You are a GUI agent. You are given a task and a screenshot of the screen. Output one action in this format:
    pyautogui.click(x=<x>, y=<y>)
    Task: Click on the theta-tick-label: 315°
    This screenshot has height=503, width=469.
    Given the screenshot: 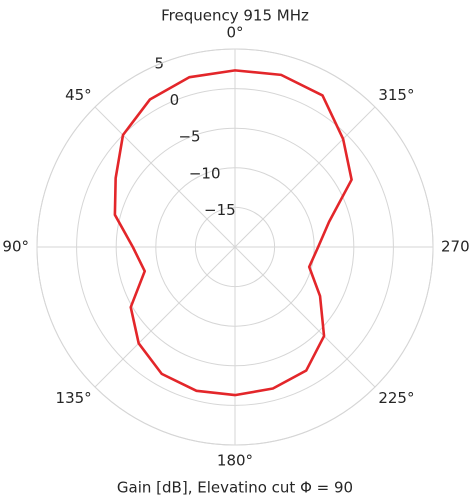 What is the action you would take?
    pyautogui.click(x=396, y=95)
    